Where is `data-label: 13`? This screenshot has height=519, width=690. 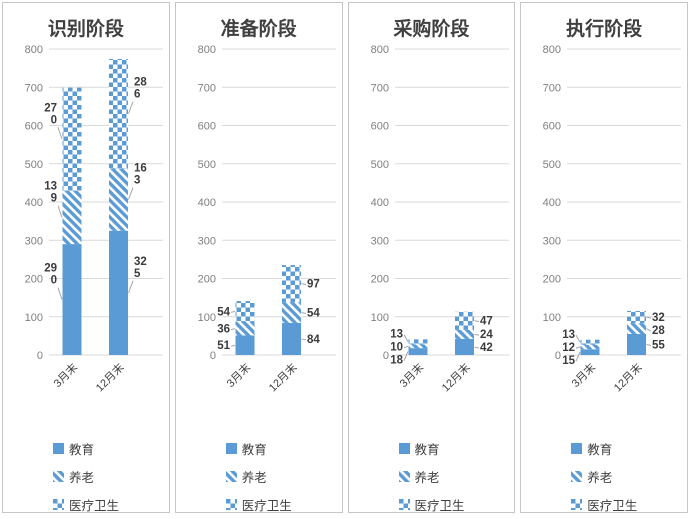 data-label: 13 is located at coordinates (396, 335).